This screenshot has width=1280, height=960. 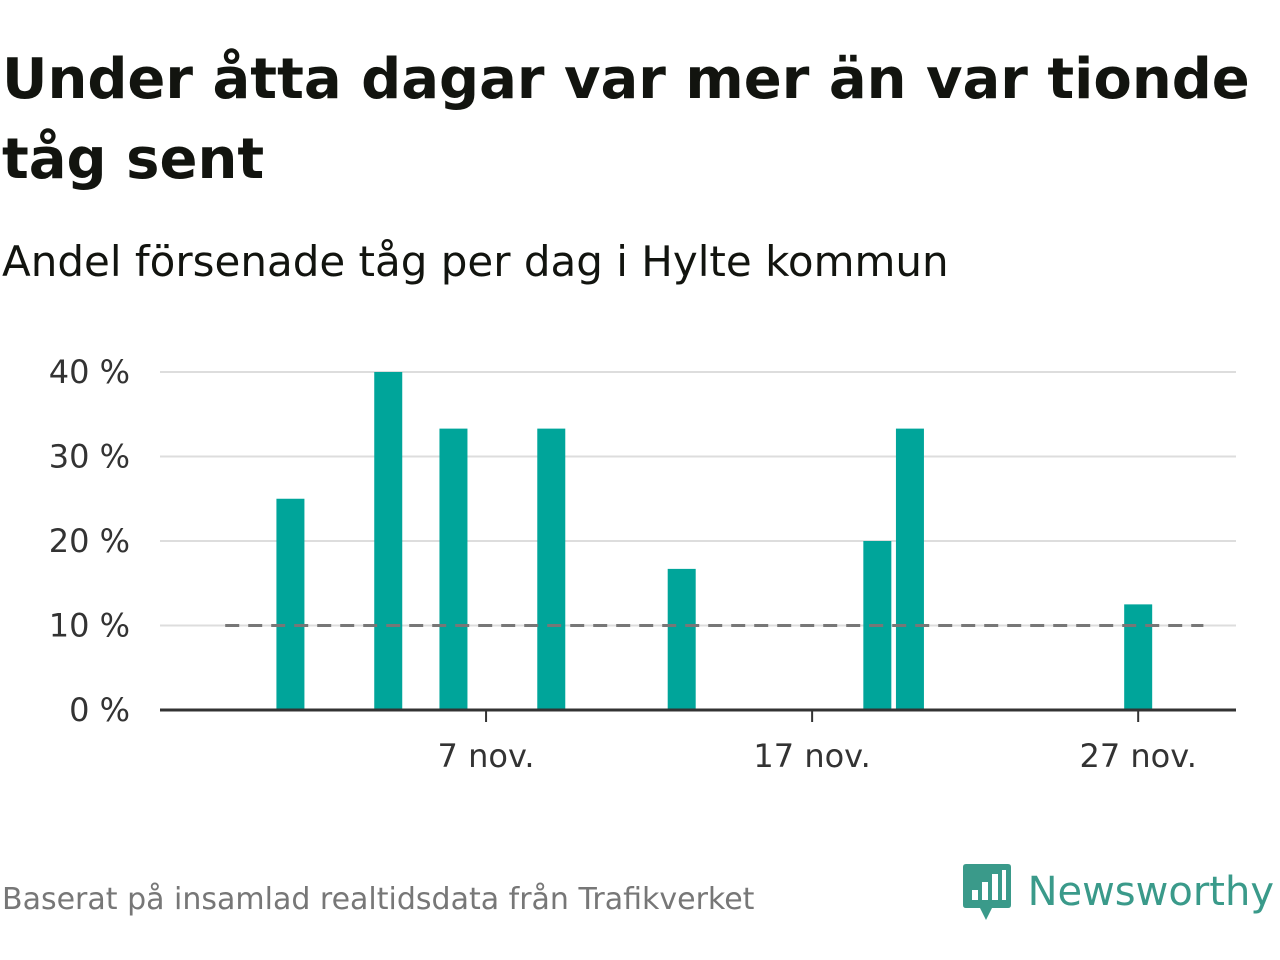 What do you see at coordinates (89, 541) in the screenshot?
I see `y-tick-label: 20 %` at bounding box center [89, 541].